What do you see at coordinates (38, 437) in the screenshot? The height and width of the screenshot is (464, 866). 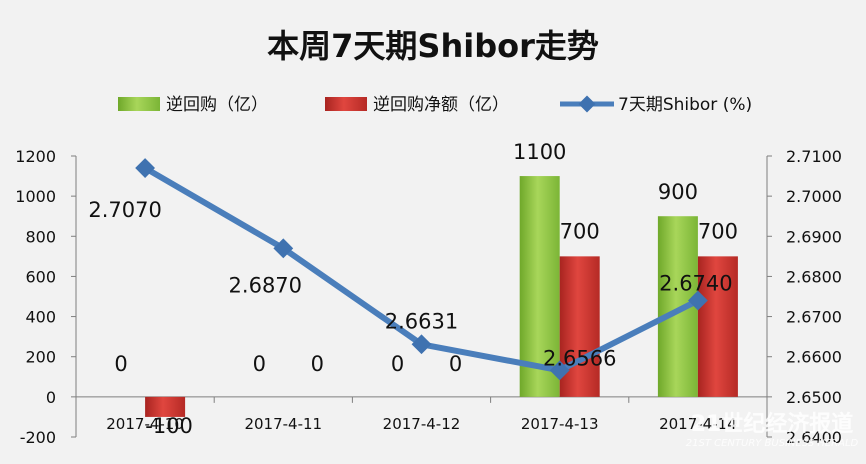 I see `y-left-tick-label: -200` at bounding box center [38, 437].